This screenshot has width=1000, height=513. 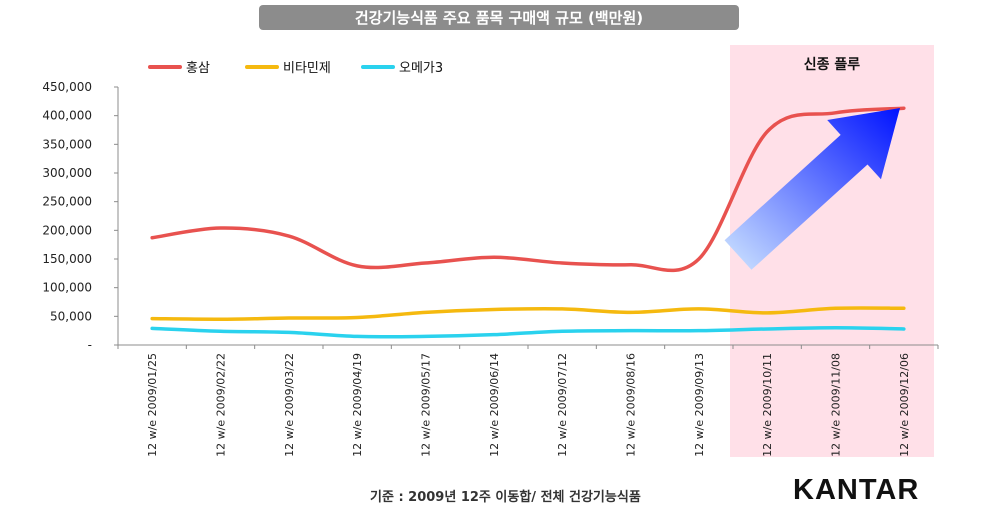 I want to click on x-tick-label: 12 w/e 2009/09/13, so click(x=699, y=405).